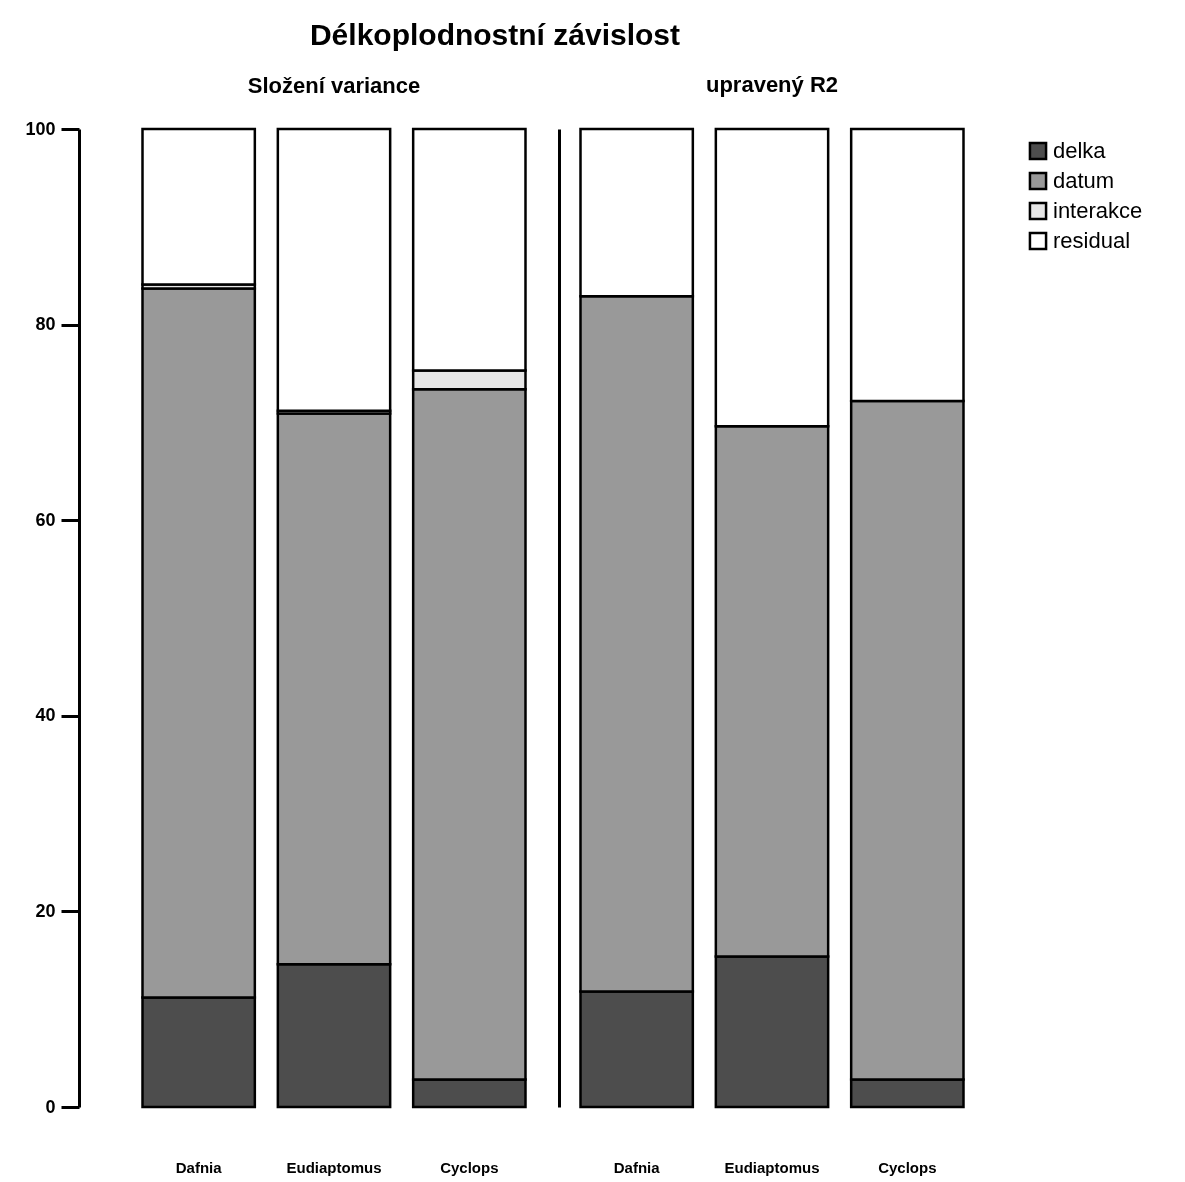 The image size is (1185, 1182). I want to click on legend-label: residual, so click(1092, 240).